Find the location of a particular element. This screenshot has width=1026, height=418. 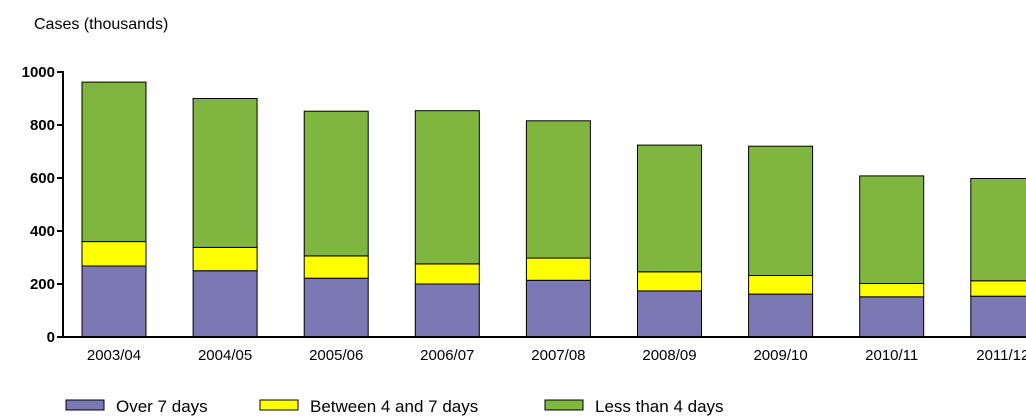

bar-segment-2004-05-s0 is located at coordinates (225, 304).